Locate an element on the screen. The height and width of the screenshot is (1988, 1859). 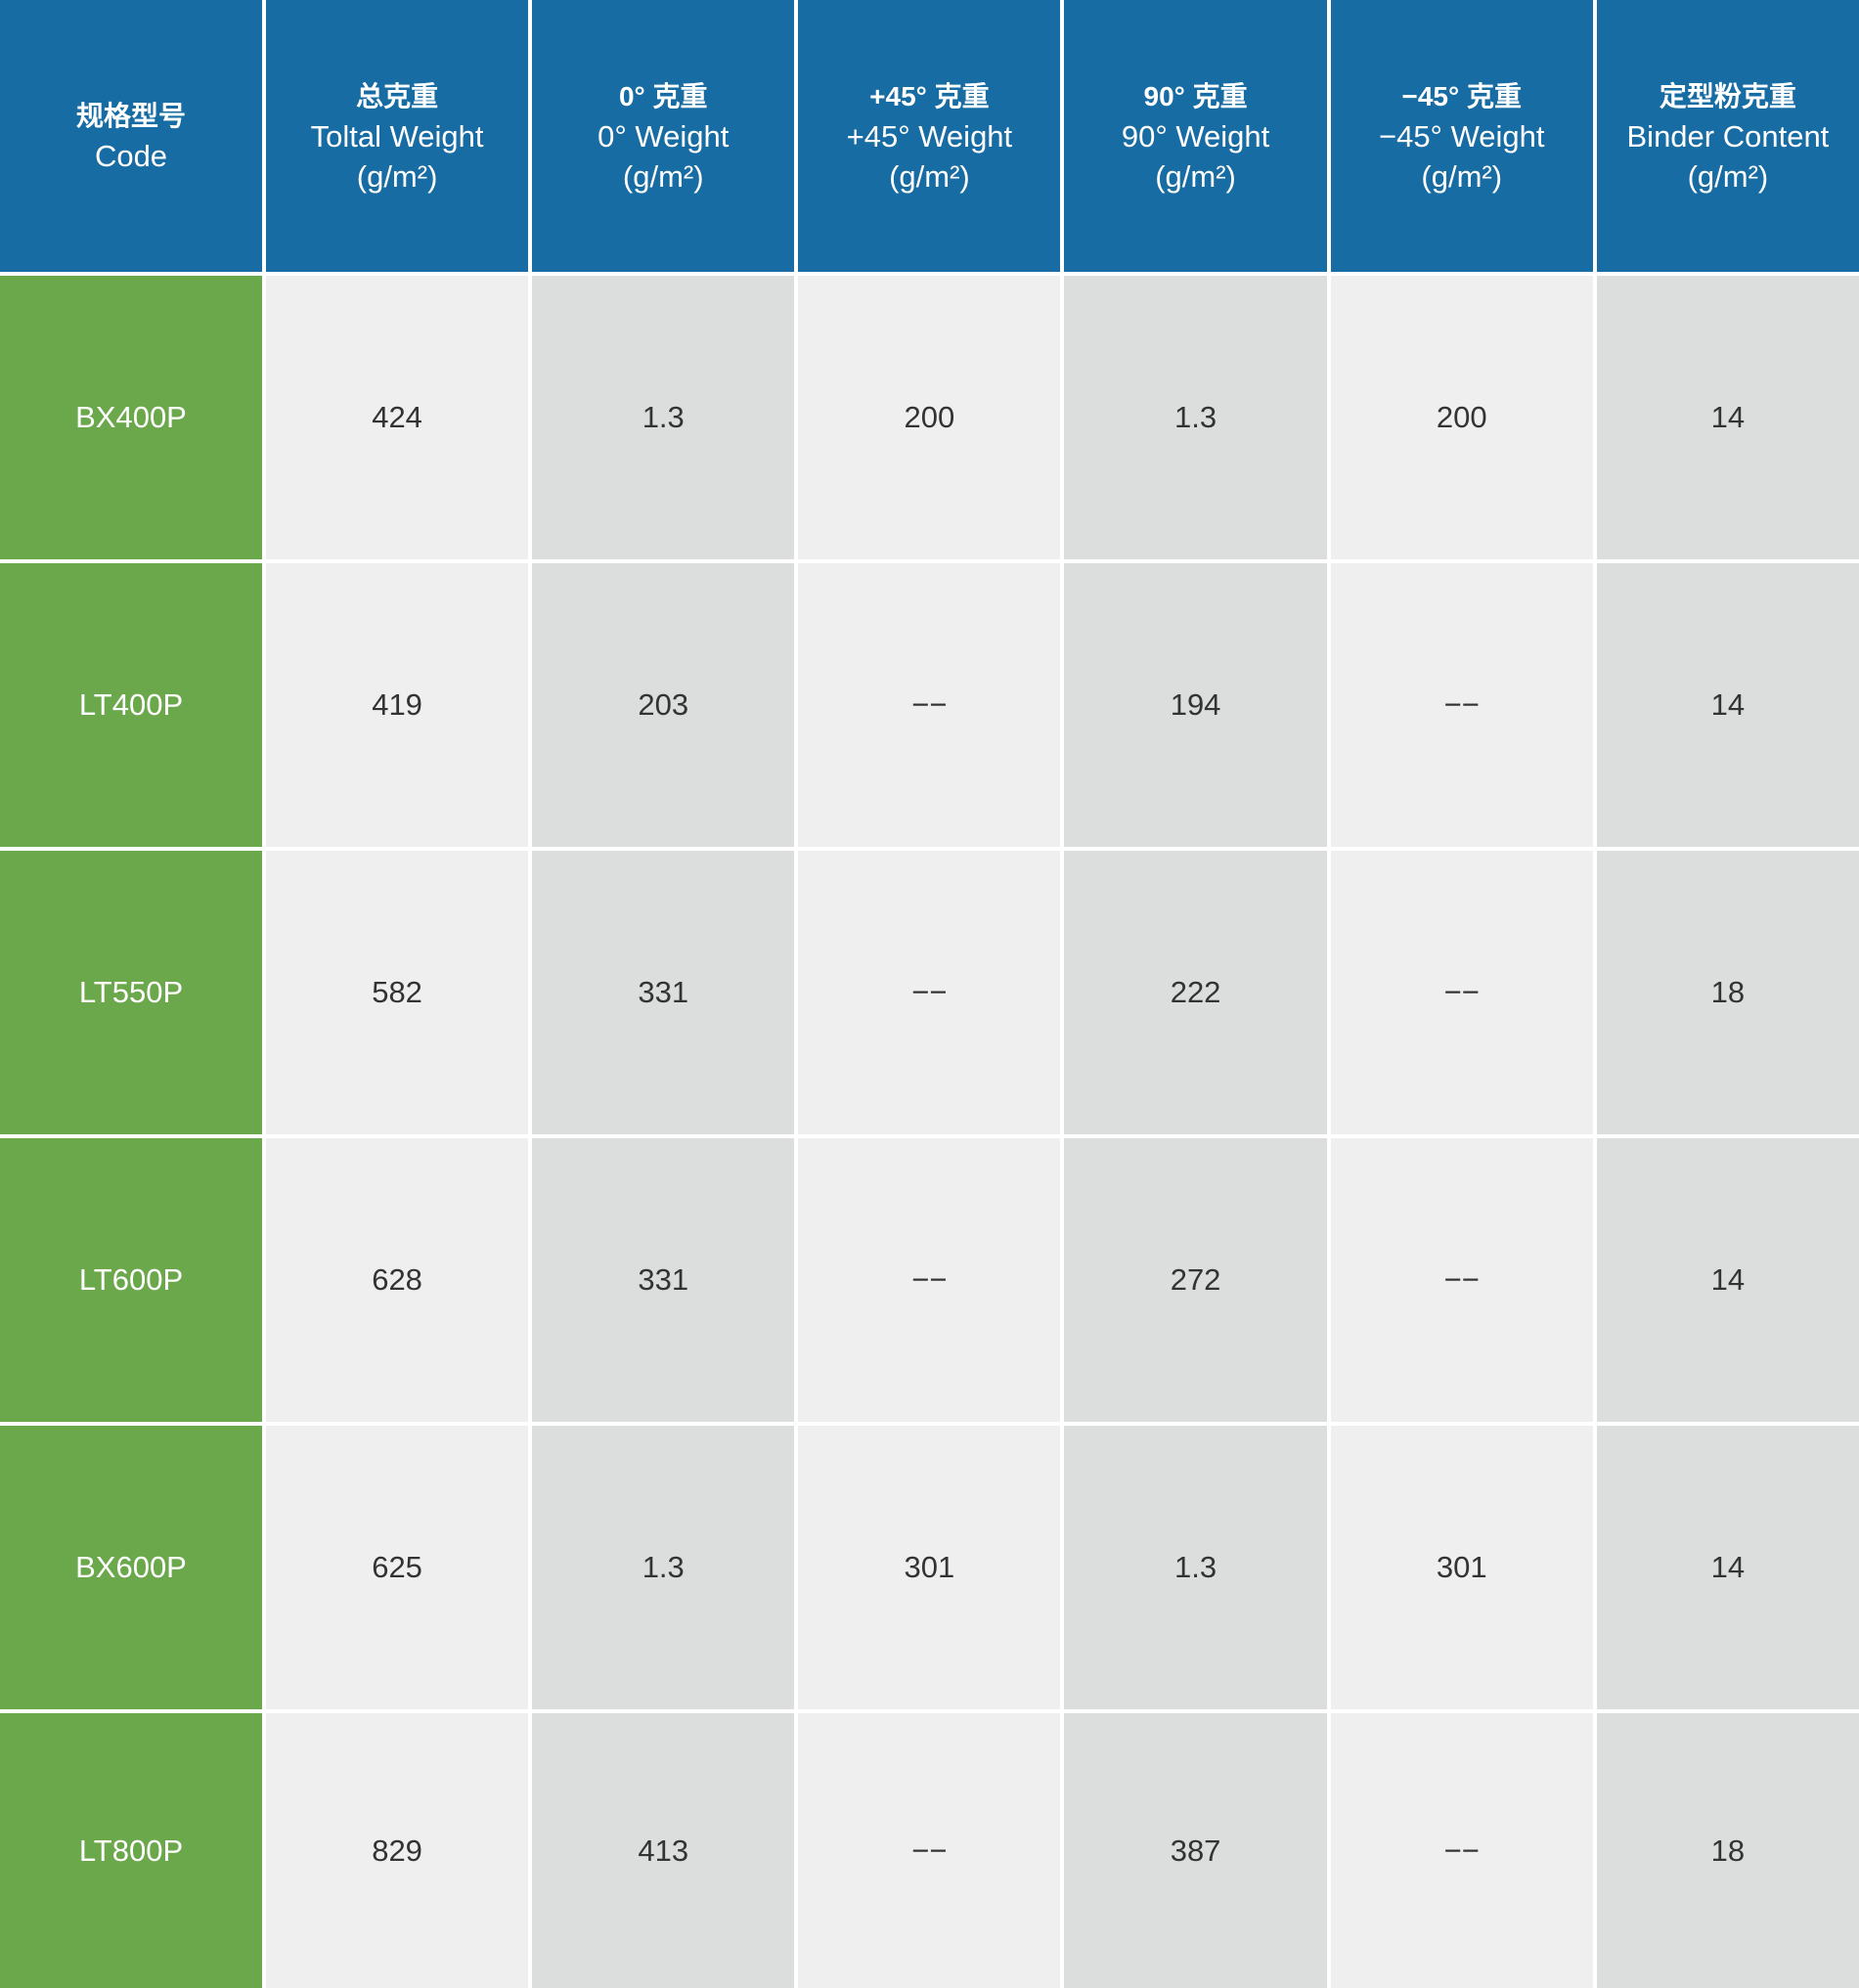
header-zh: 定型粉克重 is located at coordinates (1727, 95).